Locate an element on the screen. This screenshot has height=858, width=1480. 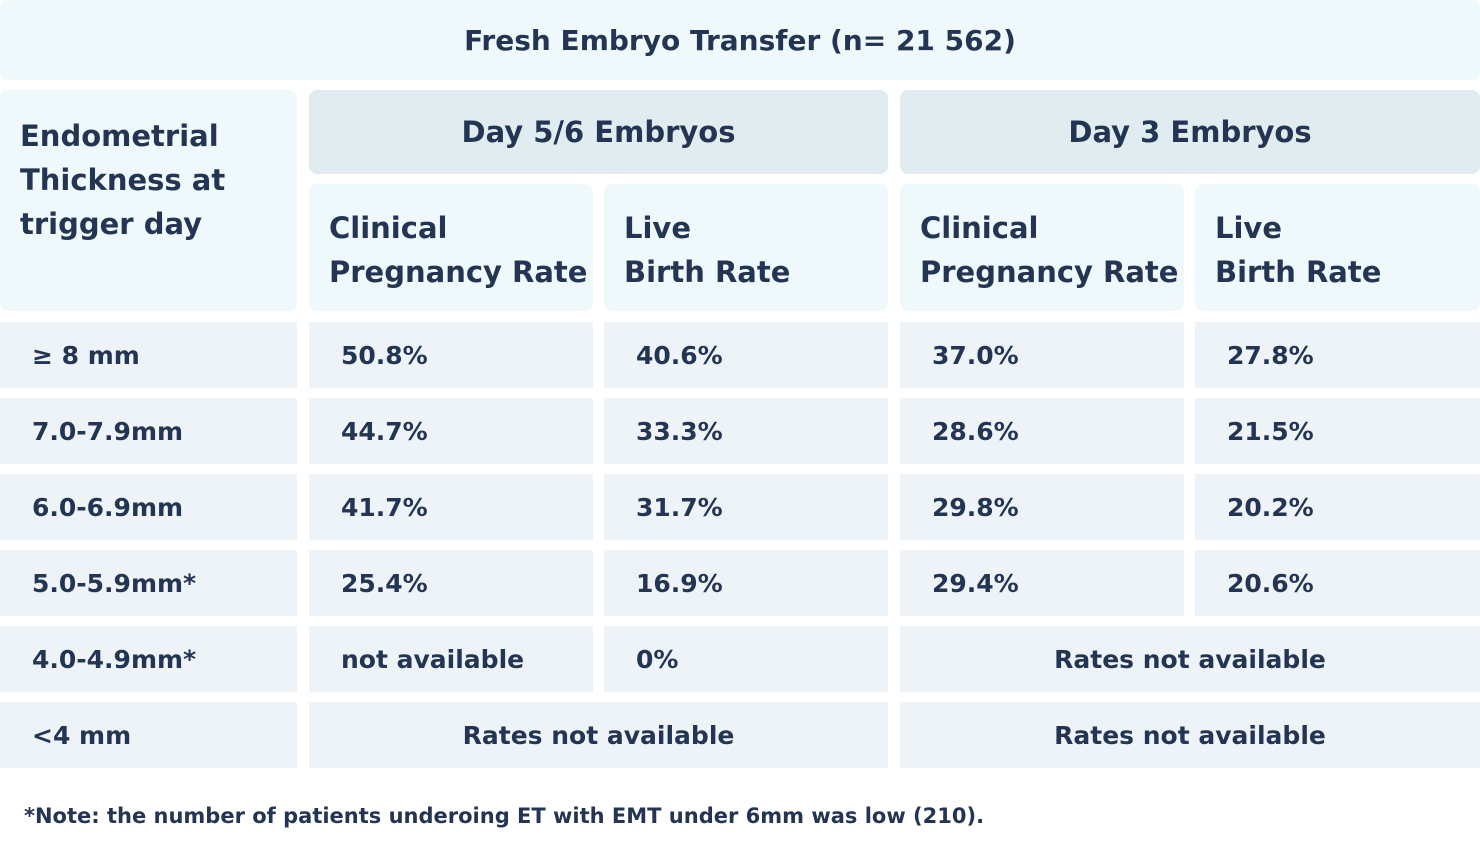
table-cell: 41.7% is located at coordinates (451, 507).